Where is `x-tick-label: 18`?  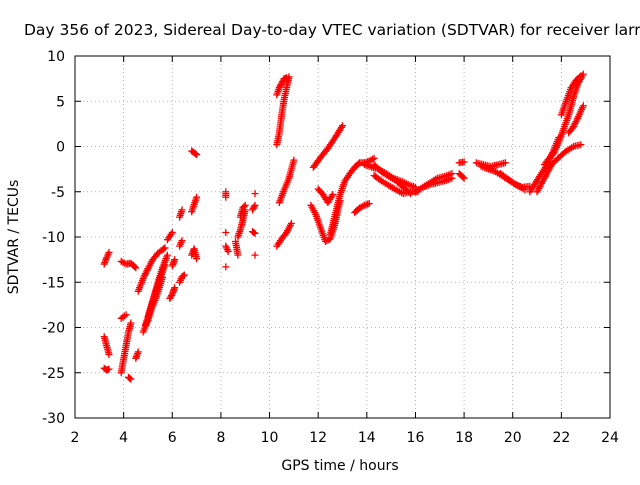
x-tick-label: 18 is located at coordinates (464, 438).